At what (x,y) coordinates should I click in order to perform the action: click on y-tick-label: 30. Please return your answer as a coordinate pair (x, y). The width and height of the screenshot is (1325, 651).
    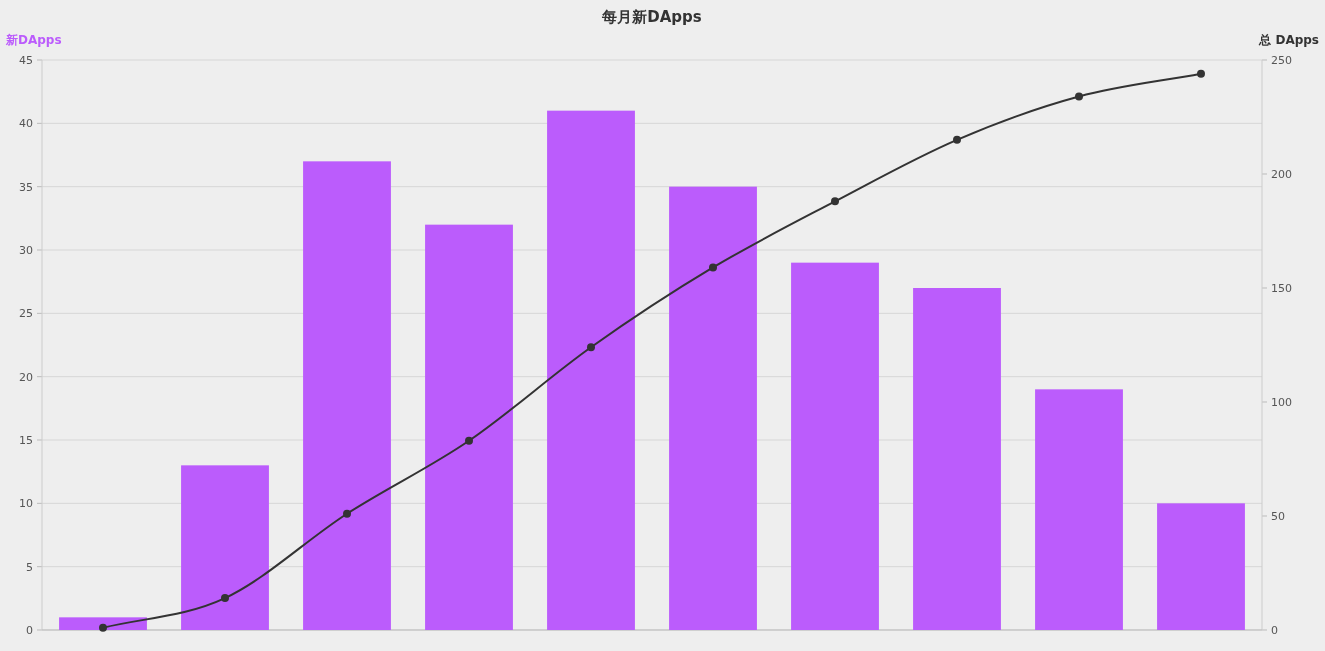
    Looking at the image, I should click on (26, 250).